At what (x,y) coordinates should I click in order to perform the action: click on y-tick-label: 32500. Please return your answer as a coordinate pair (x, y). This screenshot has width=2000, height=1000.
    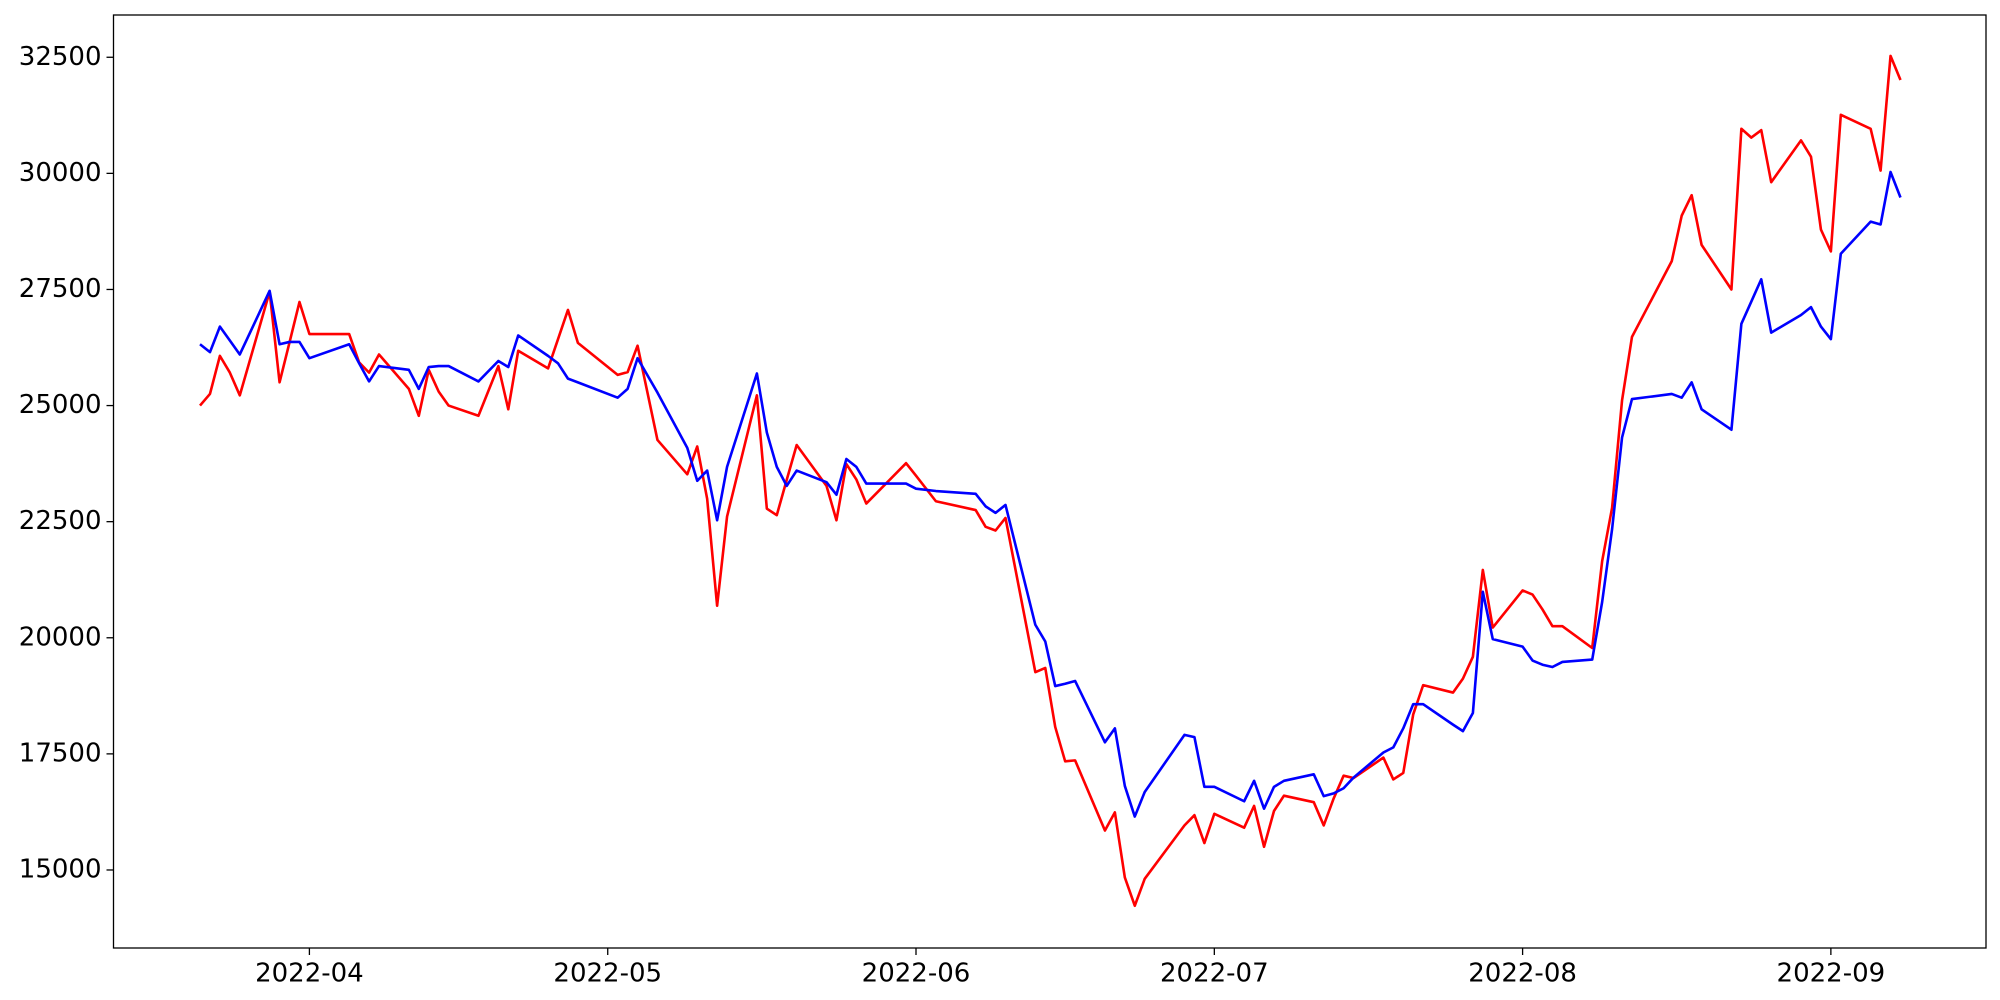
    Looking at the image, I should click on (60, 57).